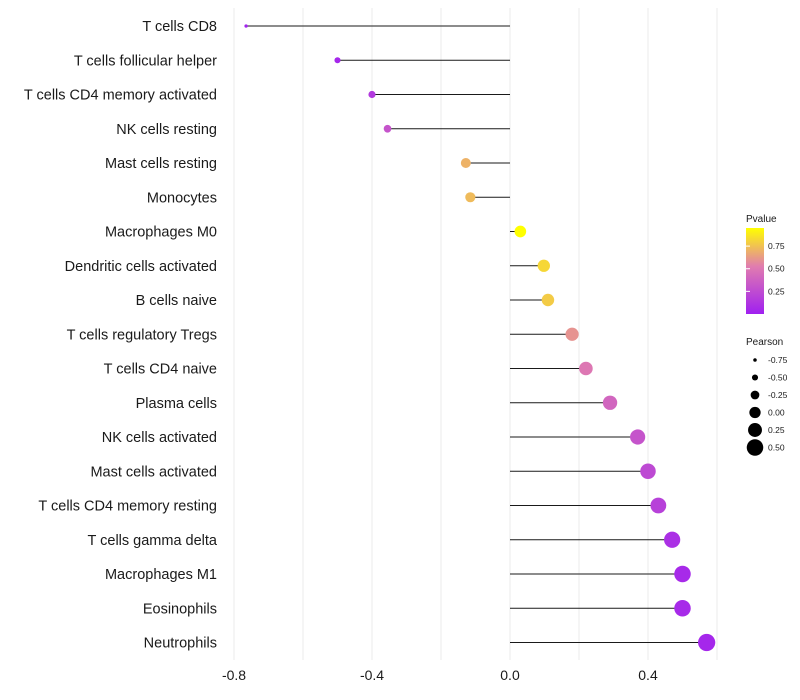 This screenshot has width=800, height=700. I want to click on category-label: T cells follicular helper, so click(145, 61).